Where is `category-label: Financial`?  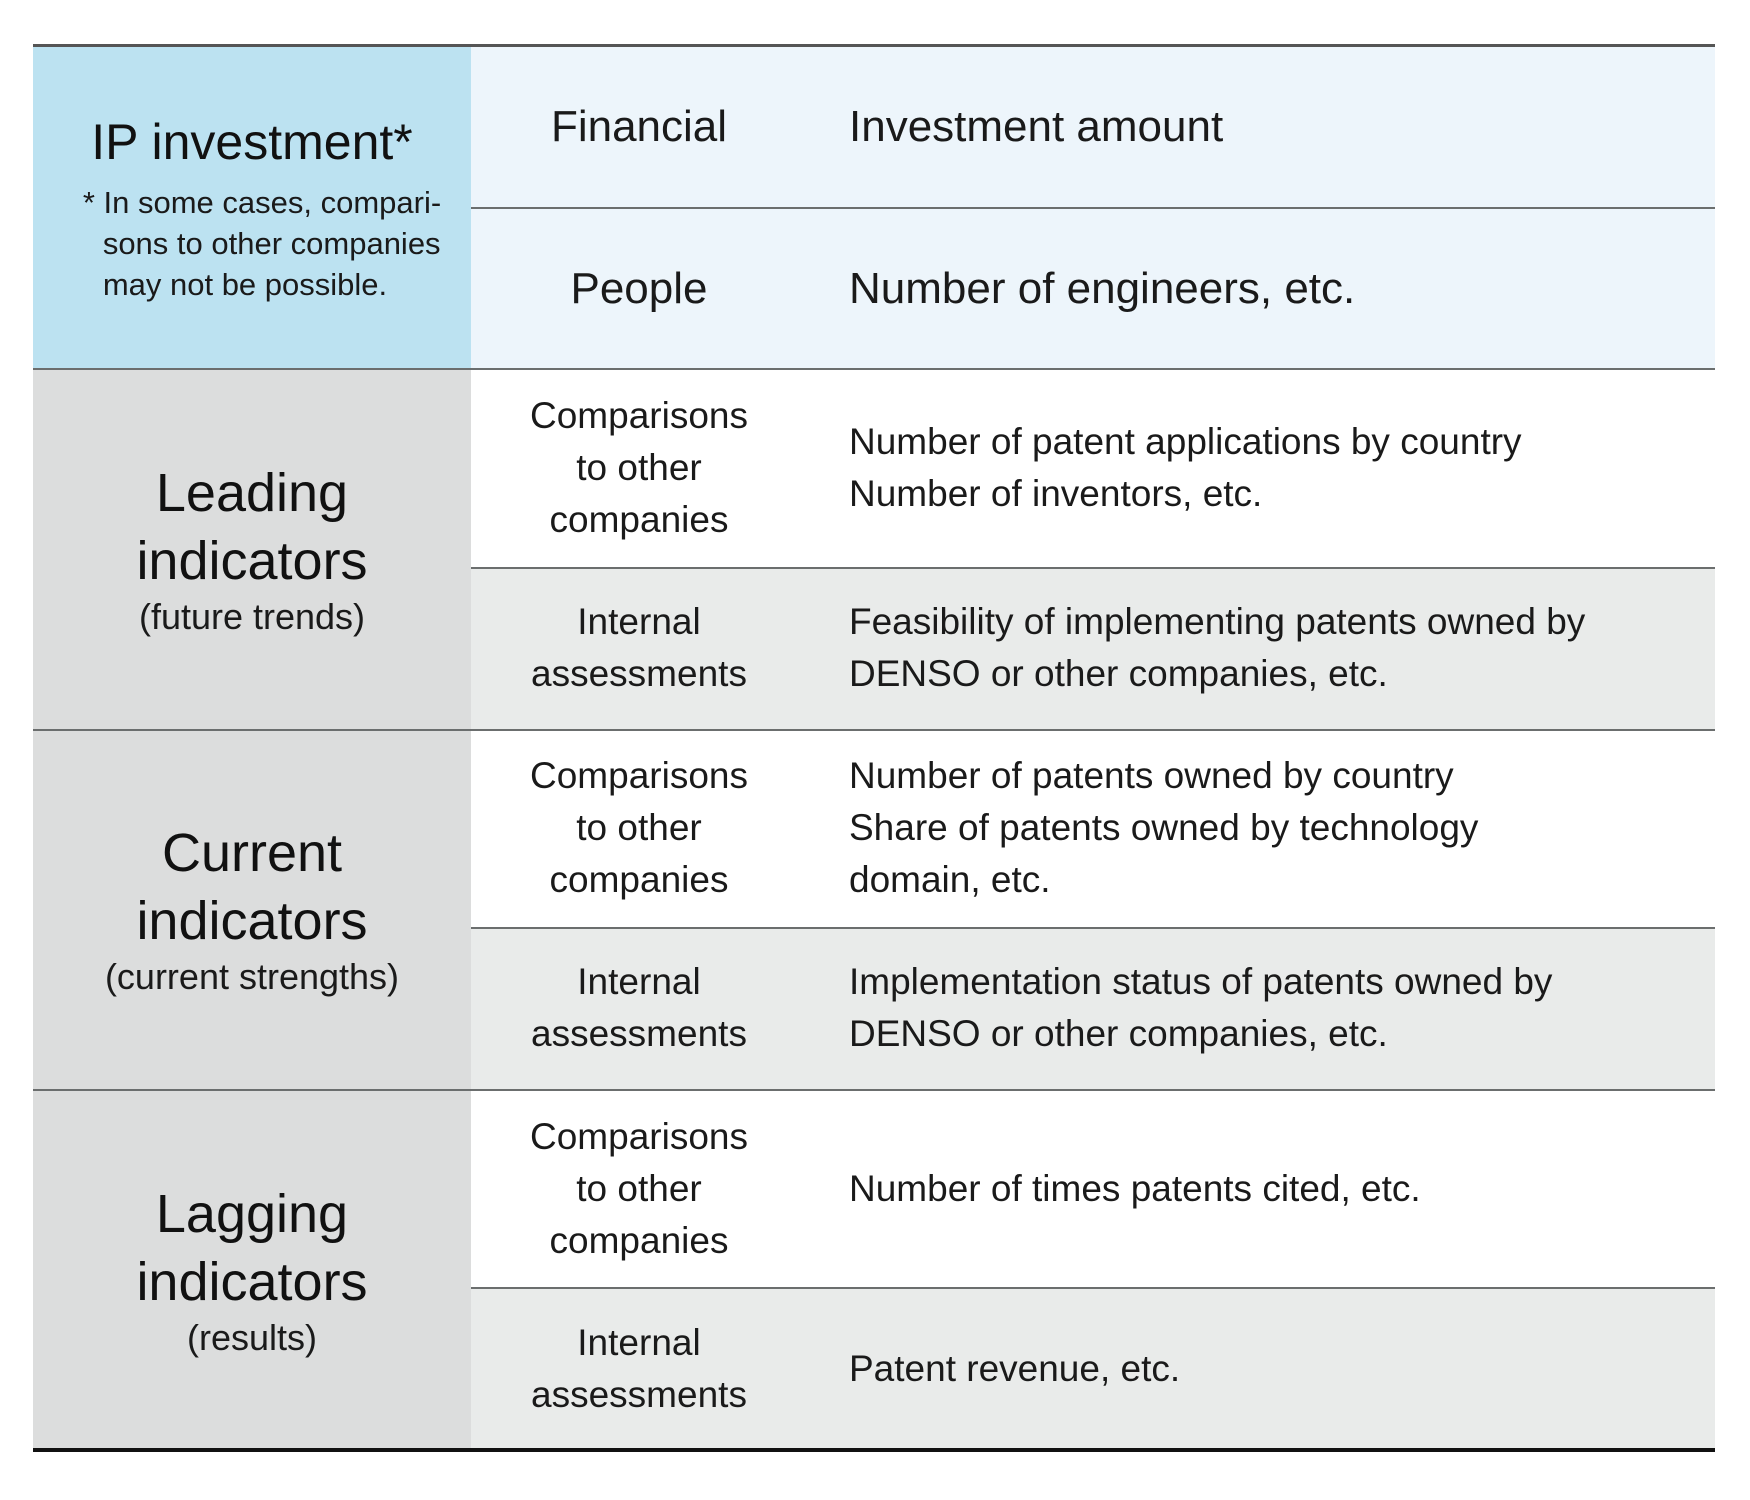 category-label: Financial is located at coordinates (639, 126).